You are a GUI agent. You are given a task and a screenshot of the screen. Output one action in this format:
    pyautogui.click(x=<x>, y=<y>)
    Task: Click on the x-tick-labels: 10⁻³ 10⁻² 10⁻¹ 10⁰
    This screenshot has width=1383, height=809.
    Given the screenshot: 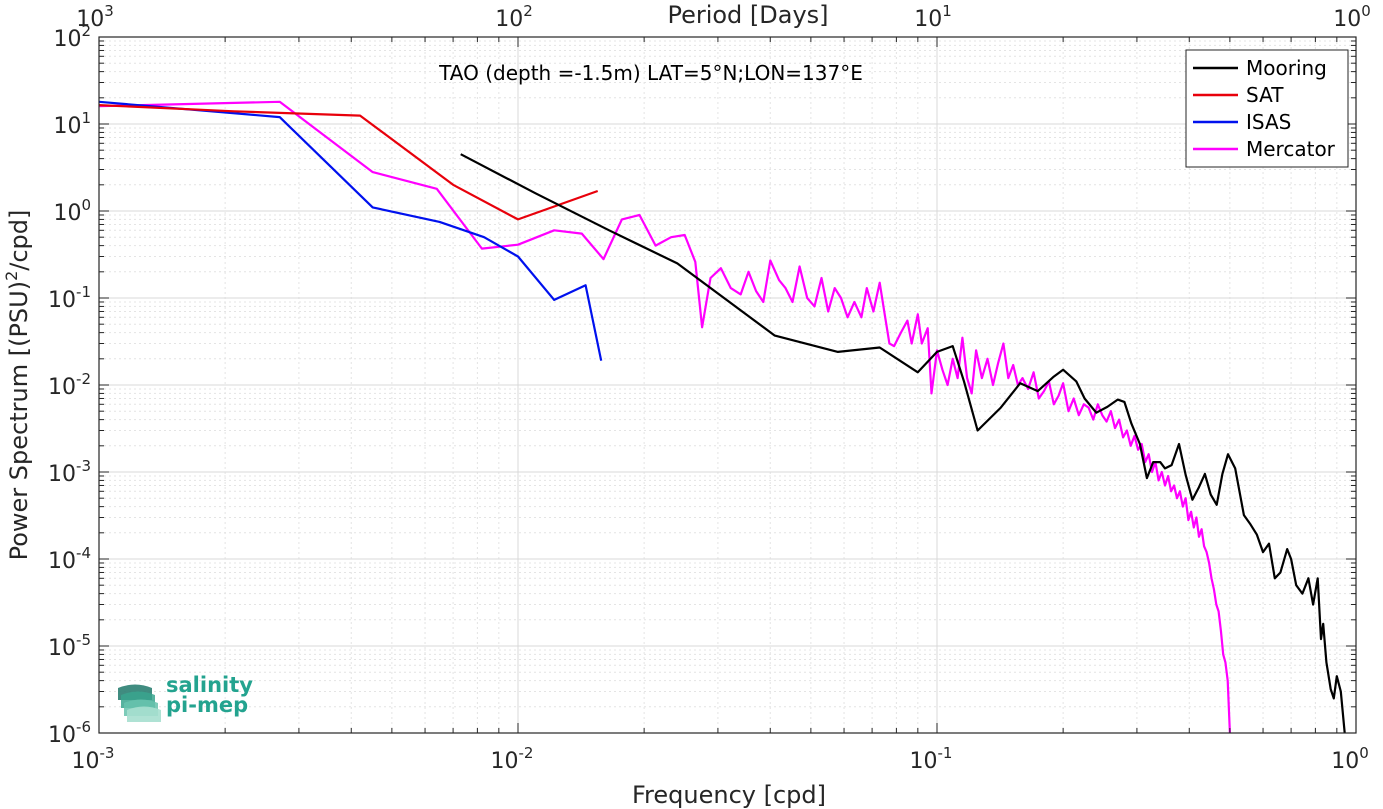 What is the action you would take?
    pyautogui.click(x=720, y=759)
    